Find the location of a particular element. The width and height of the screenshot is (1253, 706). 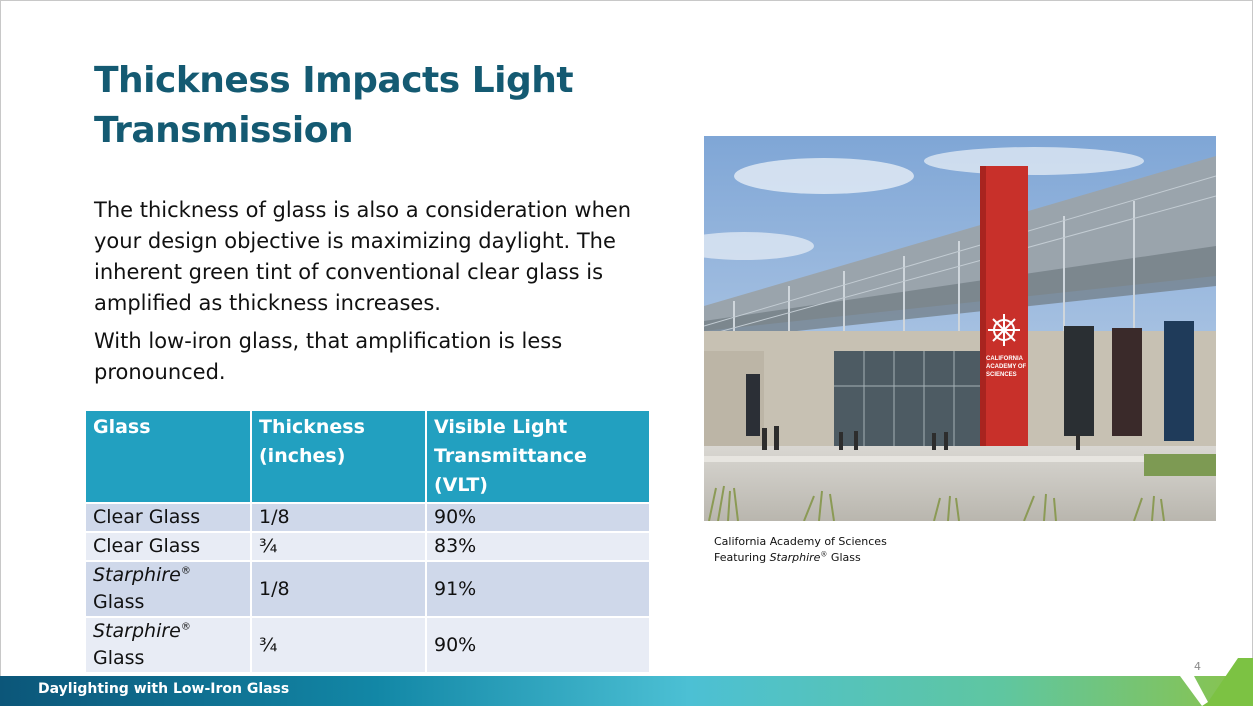

footer-title: Daylighting with Low-Iron Glass is located at coordinates (164, 689).